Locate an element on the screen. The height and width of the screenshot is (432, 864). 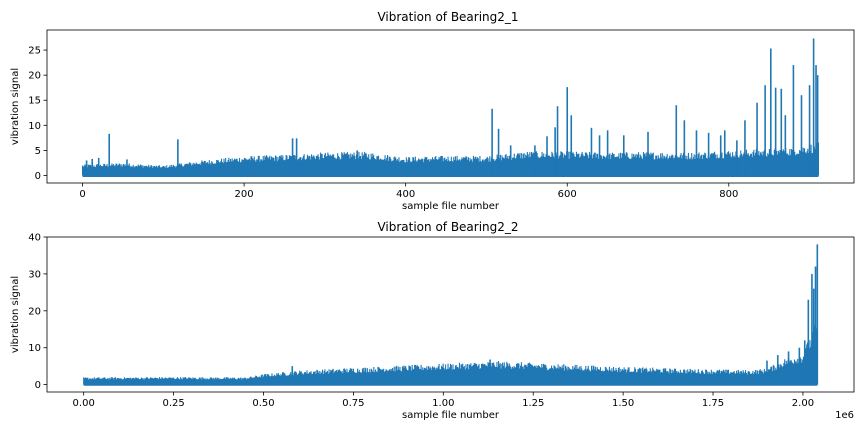
x-tick-label: 1.75 is located at coordinates (713, 403).